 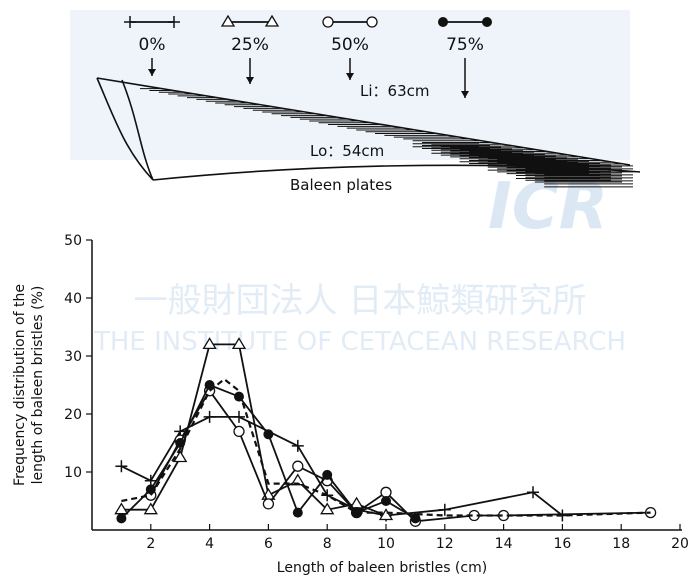 I want to click on plate-top, so click(x=363, y=121).